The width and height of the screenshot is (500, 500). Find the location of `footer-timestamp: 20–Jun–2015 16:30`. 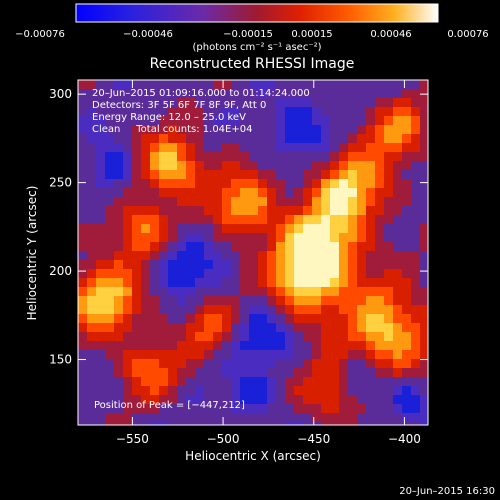

footer-timestamp: 20–Jun–2015 16:30 is located at coordinates (447, 491).